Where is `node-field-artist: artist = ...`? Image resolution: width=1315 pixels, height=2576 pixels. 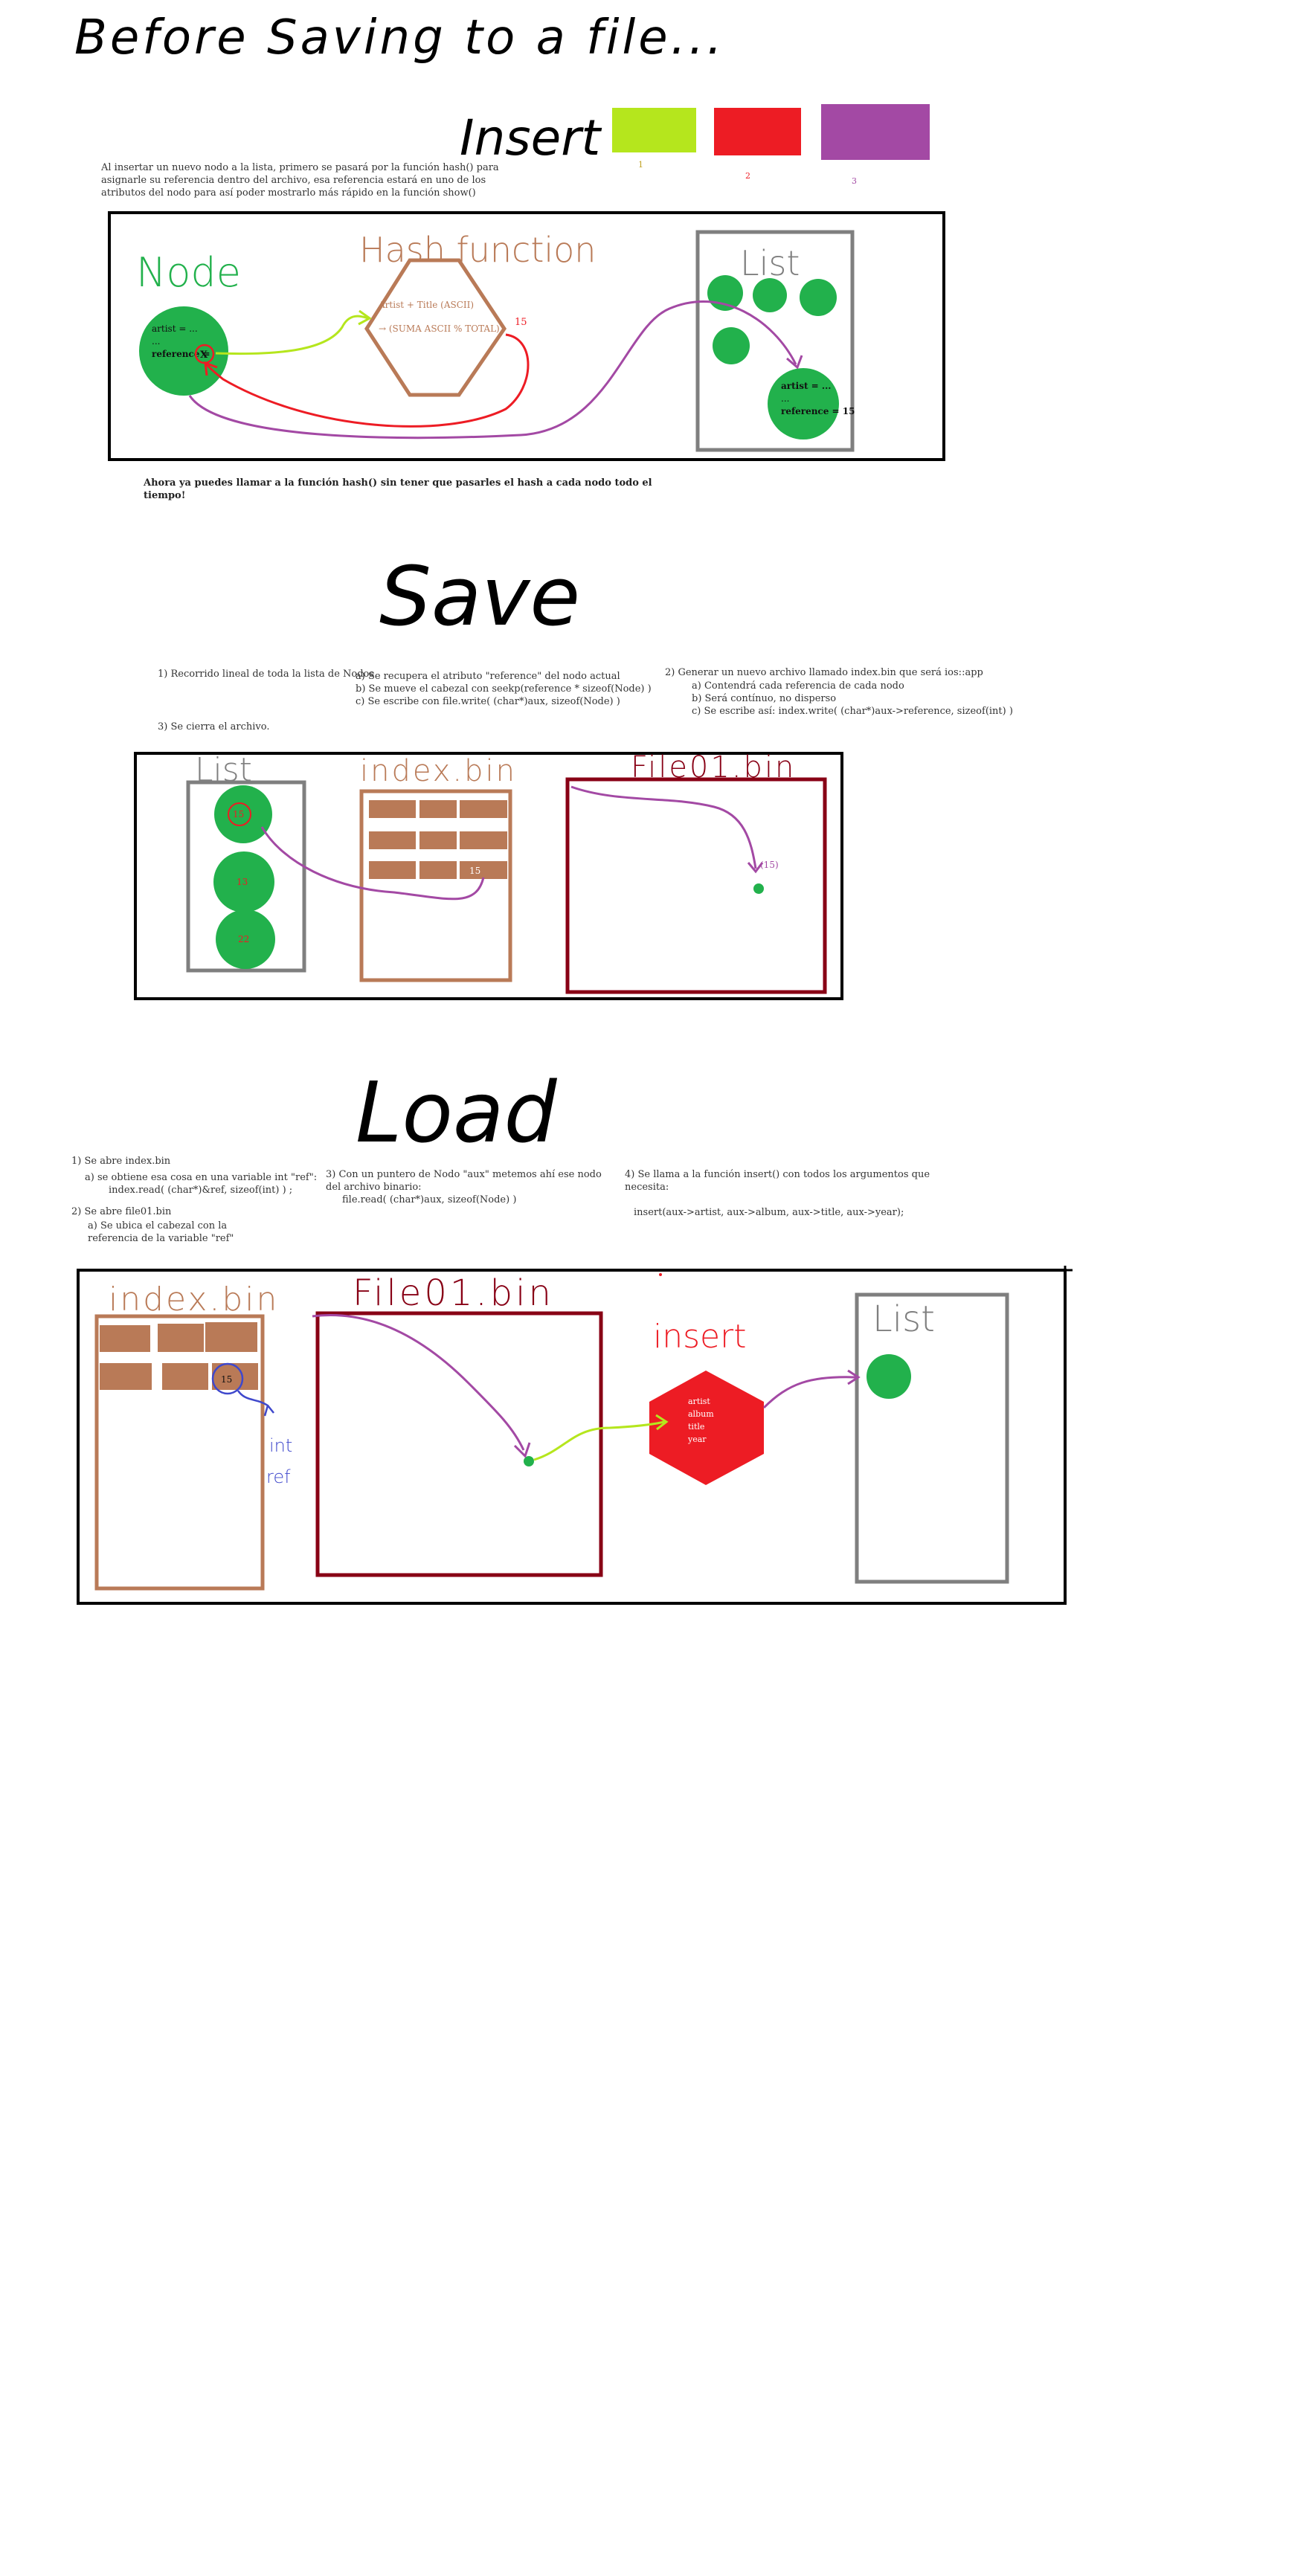
node-field-artist: artist = ... is located at coordinates (175, 328).